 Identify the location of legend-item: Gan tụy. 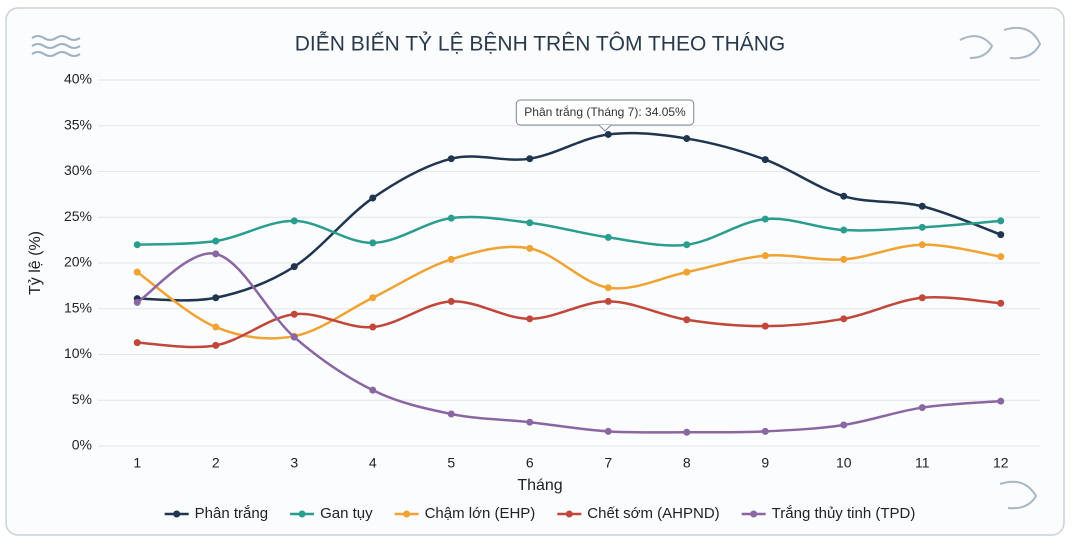
(331, 513).